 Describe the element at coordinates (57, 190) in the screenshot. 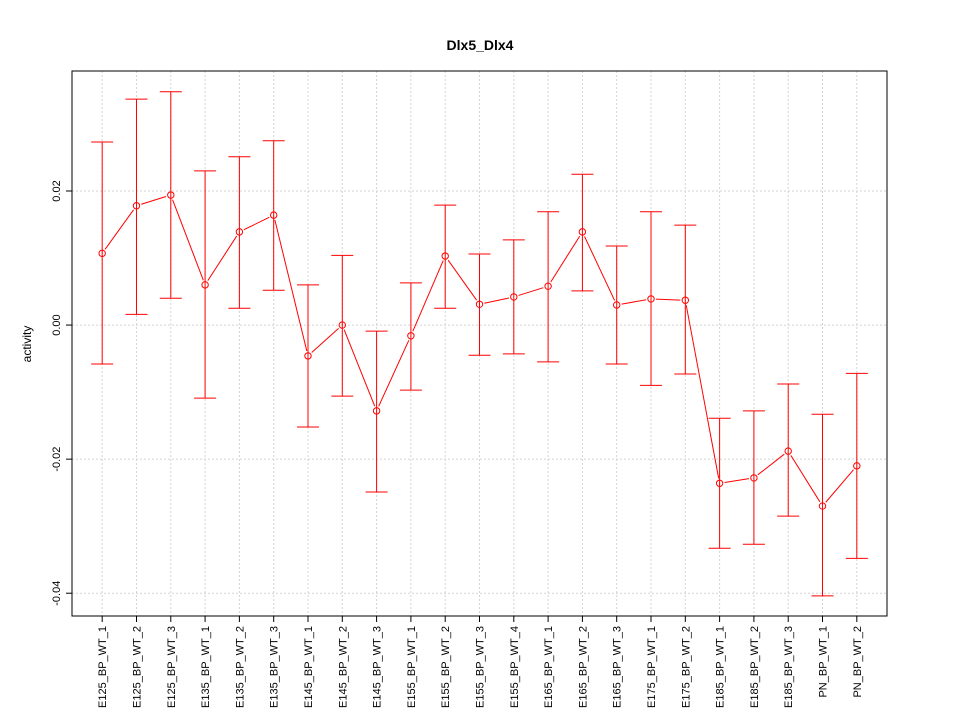

I see `y-tick-label: 0.02` at that location.